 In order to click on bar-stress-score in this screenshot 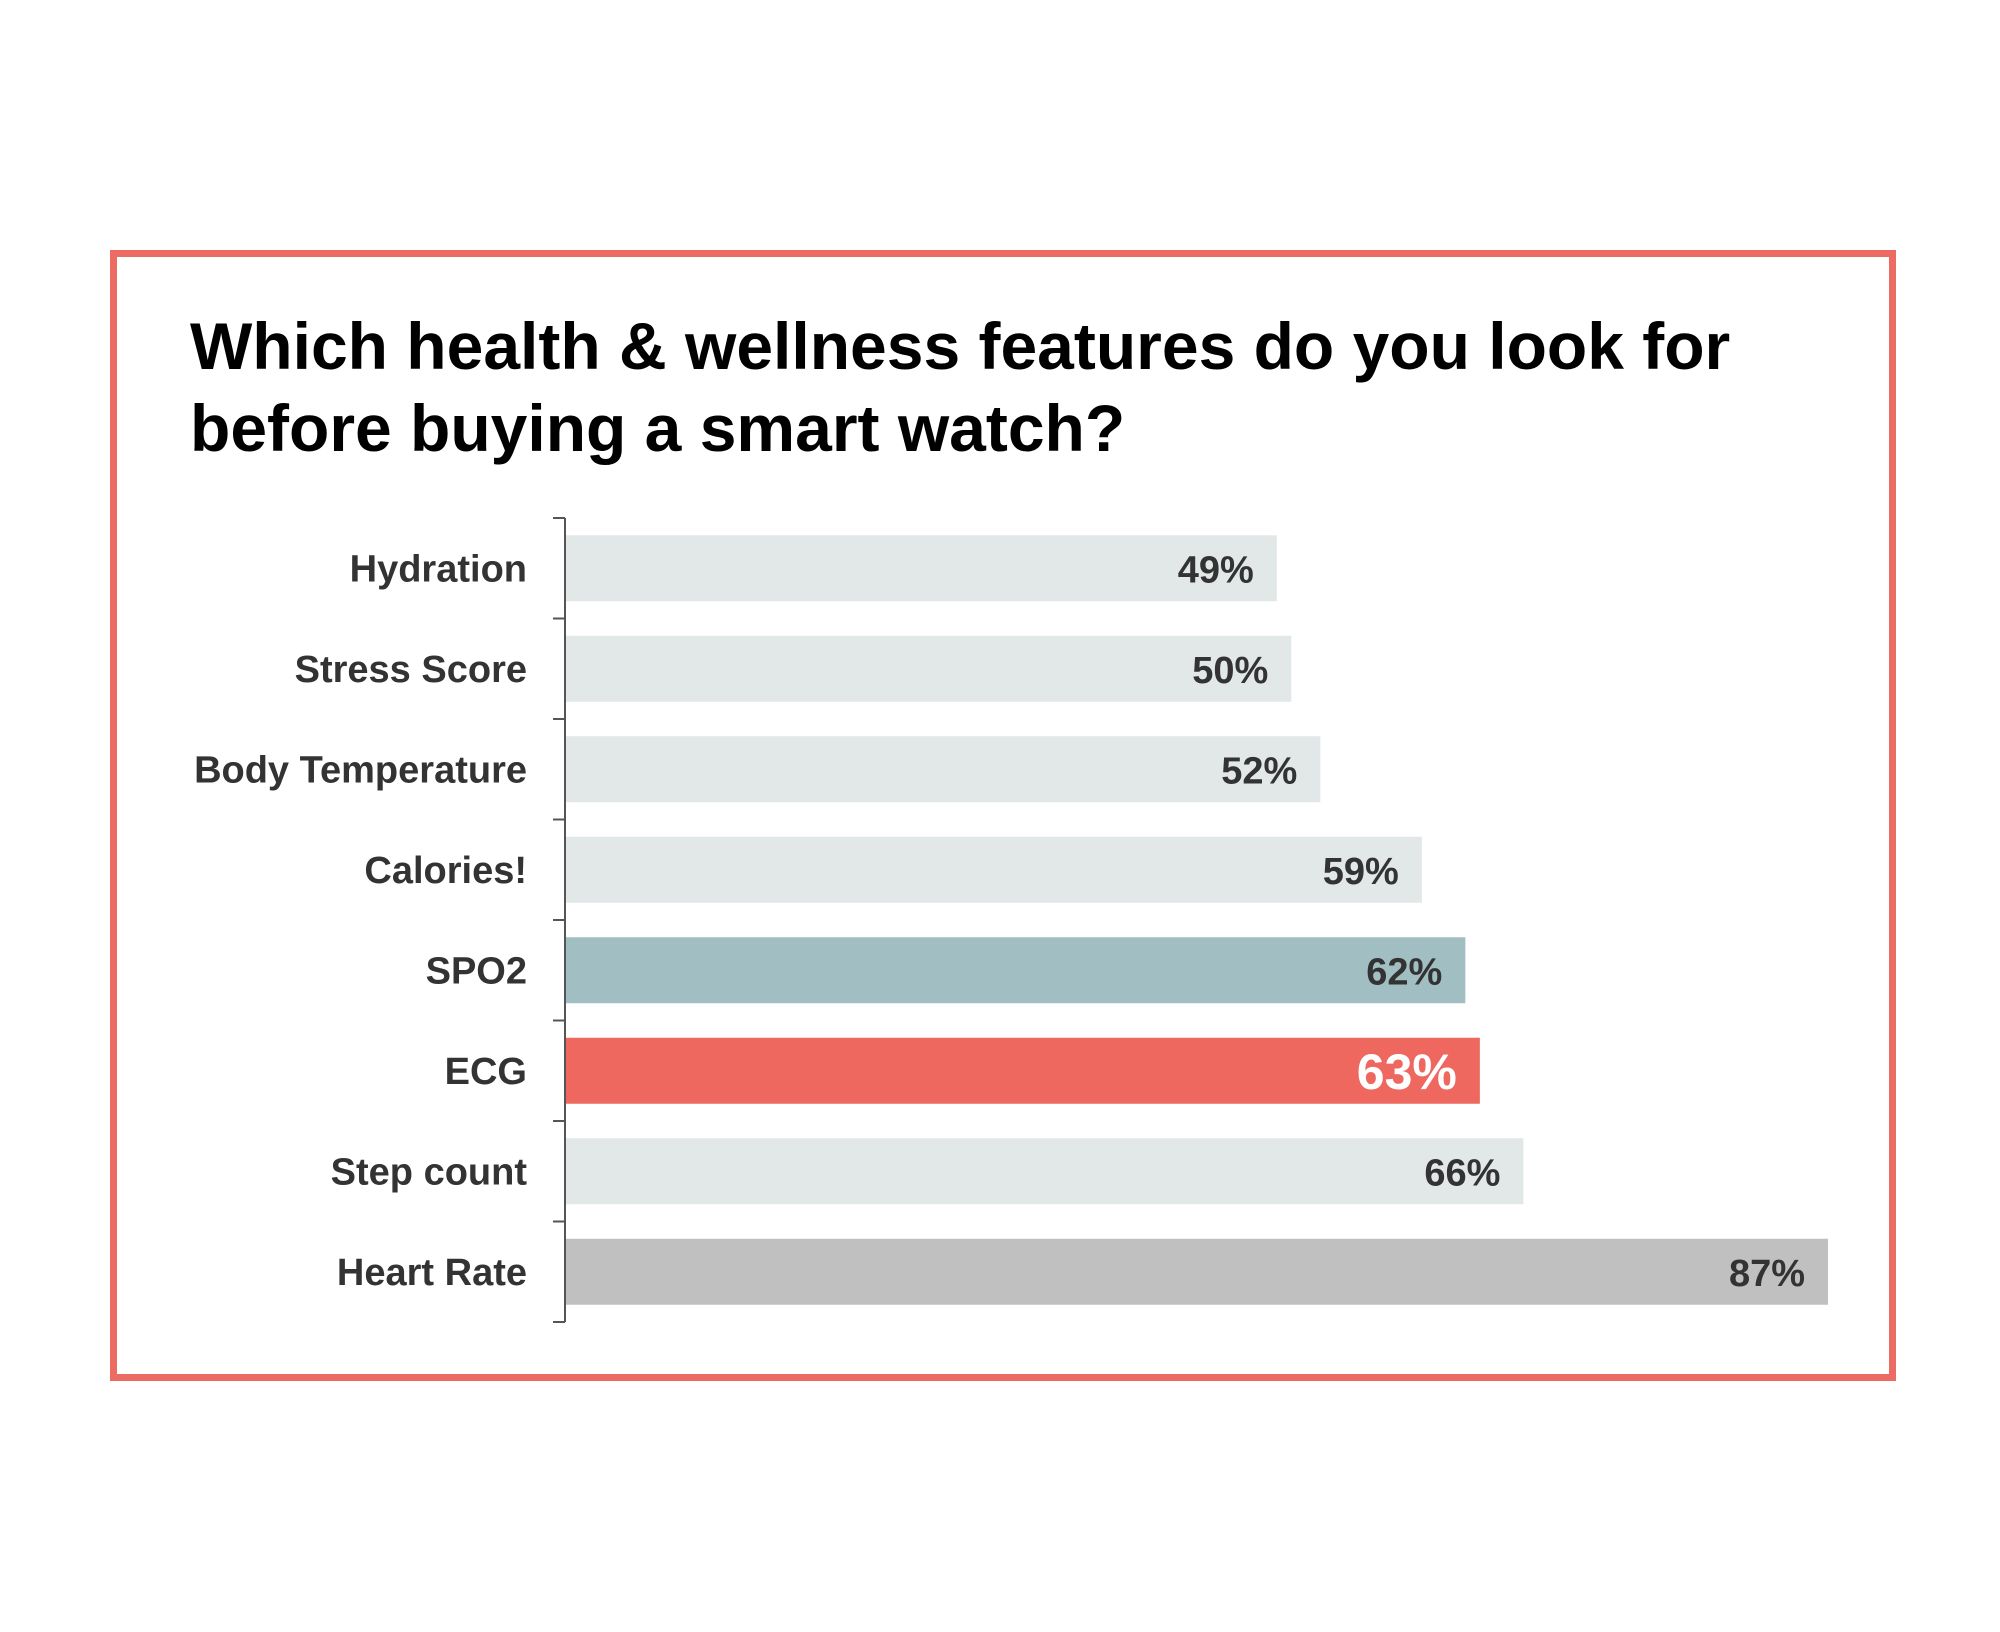, I will do `click(929, 668)`.